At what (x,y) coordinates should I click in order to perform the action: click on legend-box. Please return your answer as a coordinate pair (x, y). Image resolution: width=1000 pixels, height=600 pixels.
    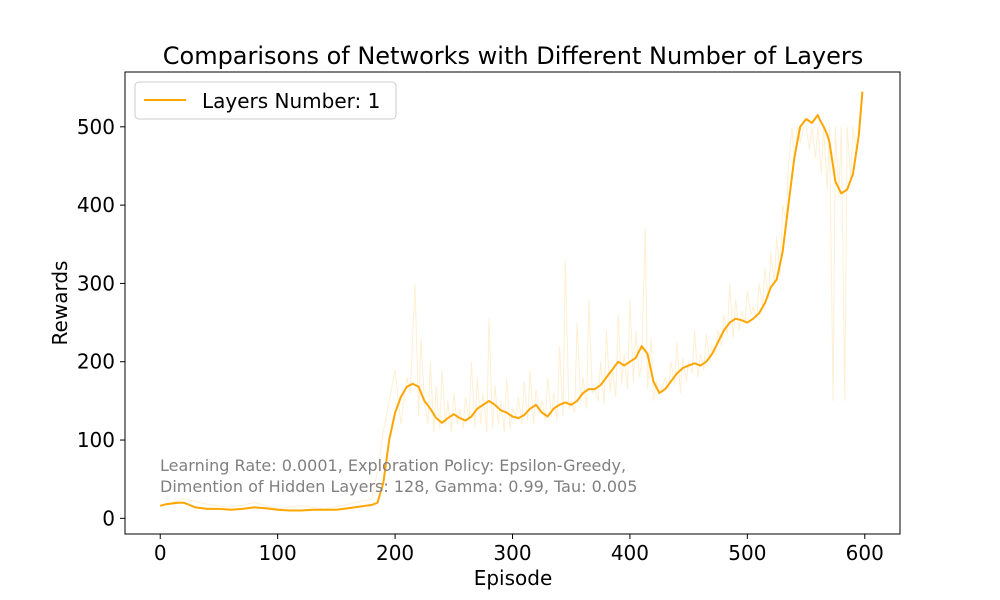
    Looking at the image, I should click on (265, 100).